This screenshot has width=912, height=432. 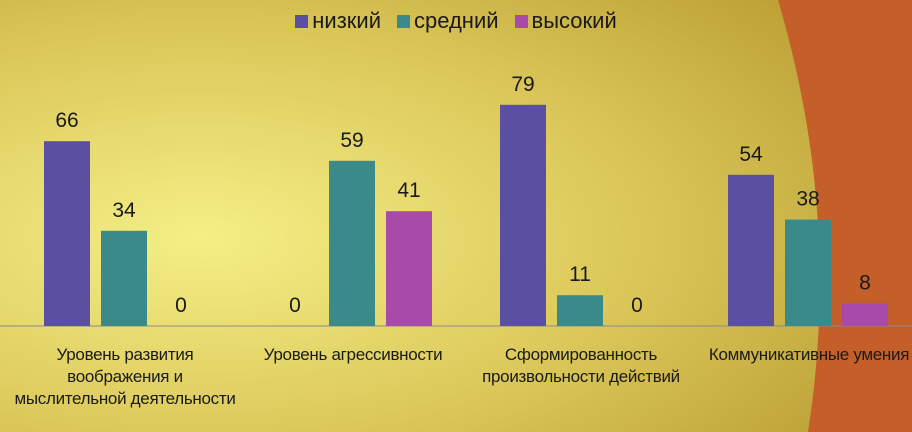 I want to click on value-label-medium-1: 34, so click(x=124, y=210).